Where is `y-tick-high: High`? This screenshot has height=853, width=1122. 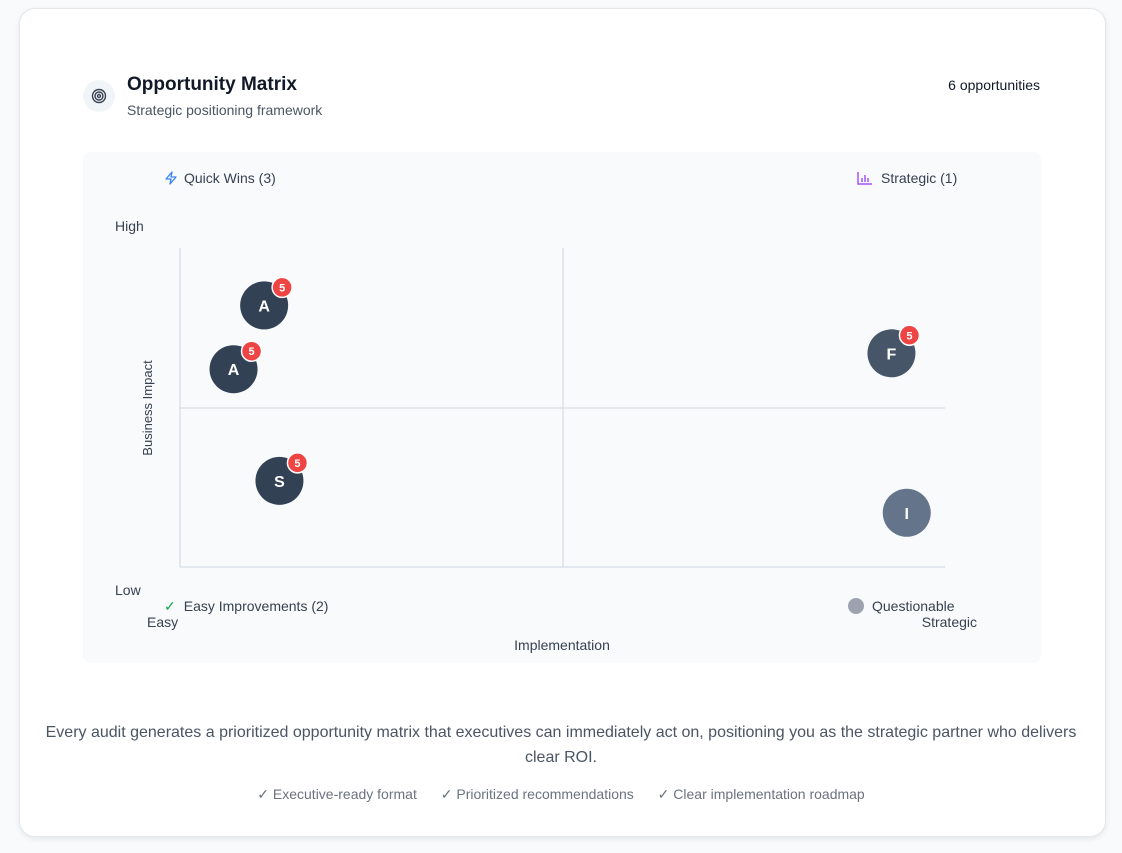 y-tick-high: High is located at coordinates (129, 226).